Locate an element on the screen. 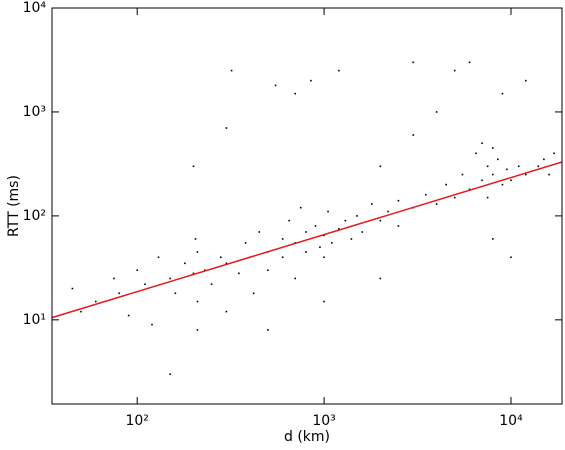 Image resolution: width=565 pixels, height=450 pixels. x-tick-label: 10⁴ is located at coordinates (511, 421).